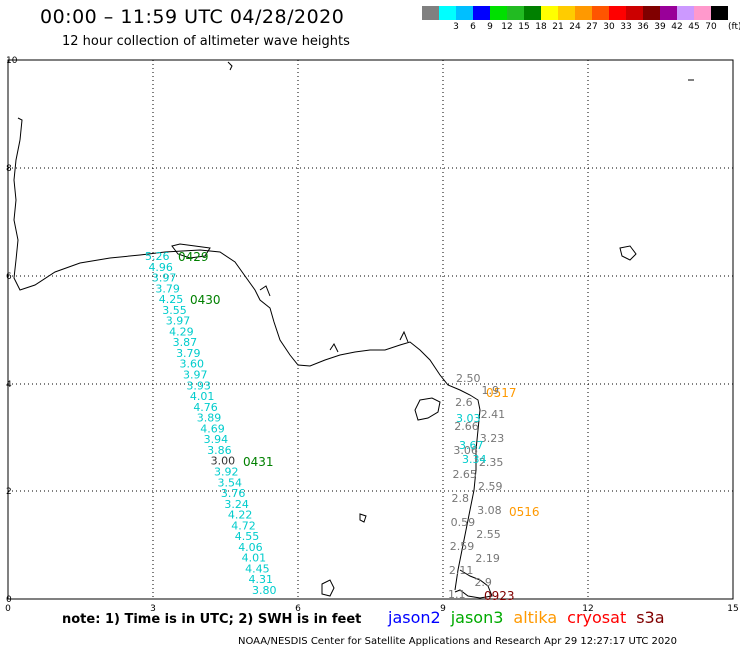 Image resolution: width=740 pixels, height=650 pixels. Describe the element at coordinates (487, 558) in the screenshot. I see `track-value: 2.19` at that location.